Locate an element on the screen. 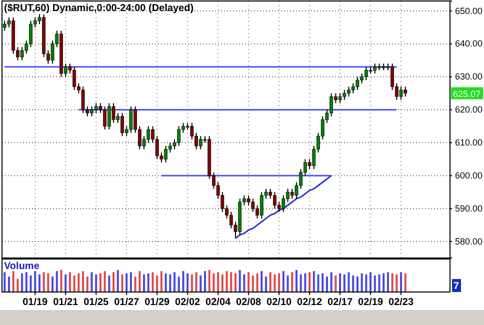  y-tick-label: 610.00 is located at coordinates (469, 143).